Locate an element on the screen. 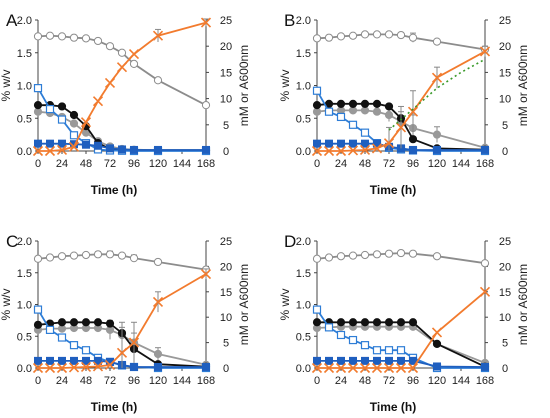 The image size is (550, 418). x-tick-label: 144 is located at coordinates (182, 381).